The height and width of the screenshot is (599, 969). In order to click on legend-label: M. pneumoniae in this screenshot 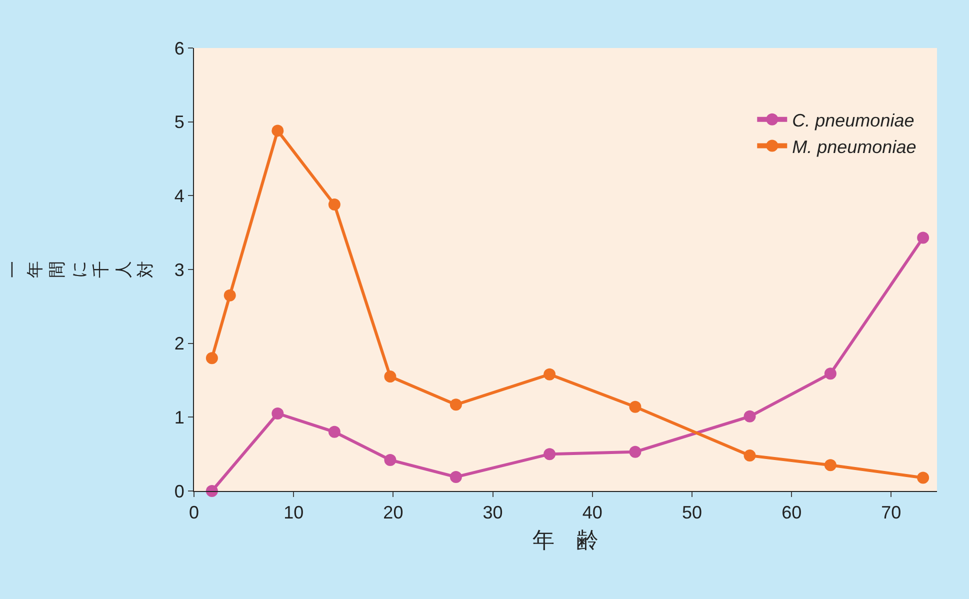, I will do `click(854, 146)`.